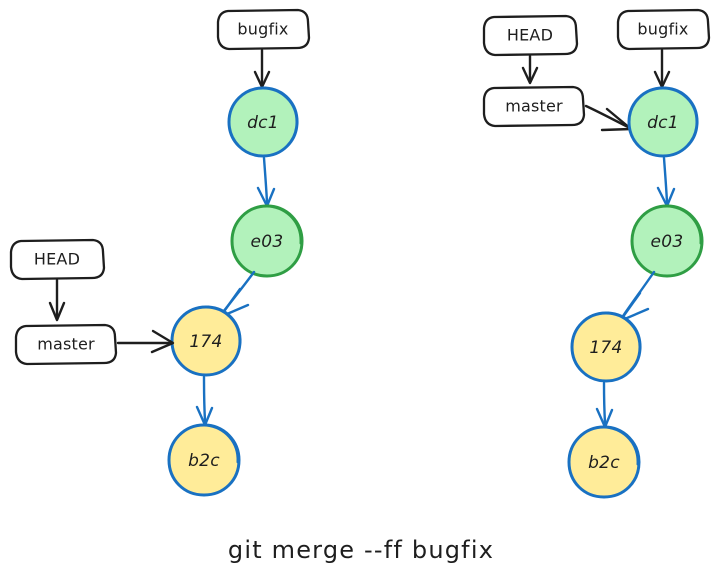 The width and height of the screenshot is (722, 581). I want to click on arrow-master-to-dc1-right, so click(608, 118).